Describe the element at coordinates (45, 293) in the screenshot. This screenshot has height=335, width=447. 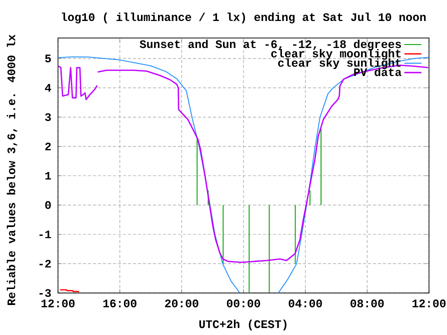
I see `y-tick-label: -3` at that location.